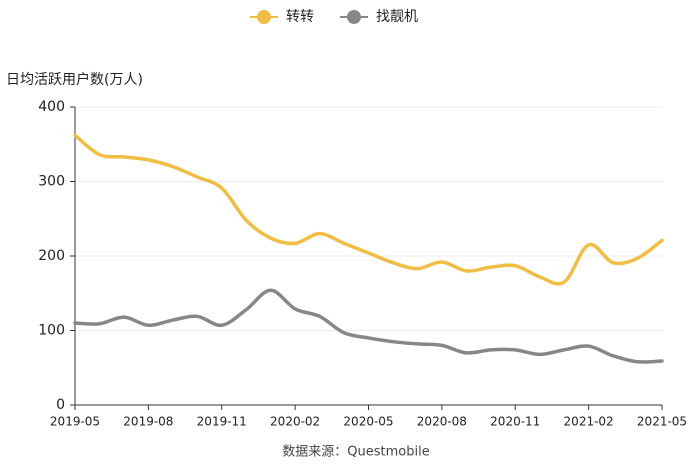  What do you see at coordinates (397, 17) in the screenshot?
I see `legend-label: 找靓机` at bounding box center [397, 17].